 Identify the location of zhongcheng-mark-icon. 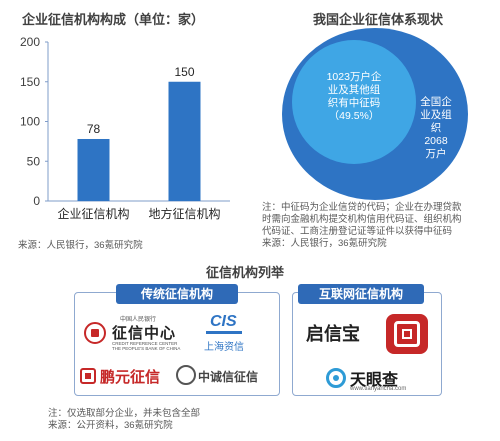
(186, 375).